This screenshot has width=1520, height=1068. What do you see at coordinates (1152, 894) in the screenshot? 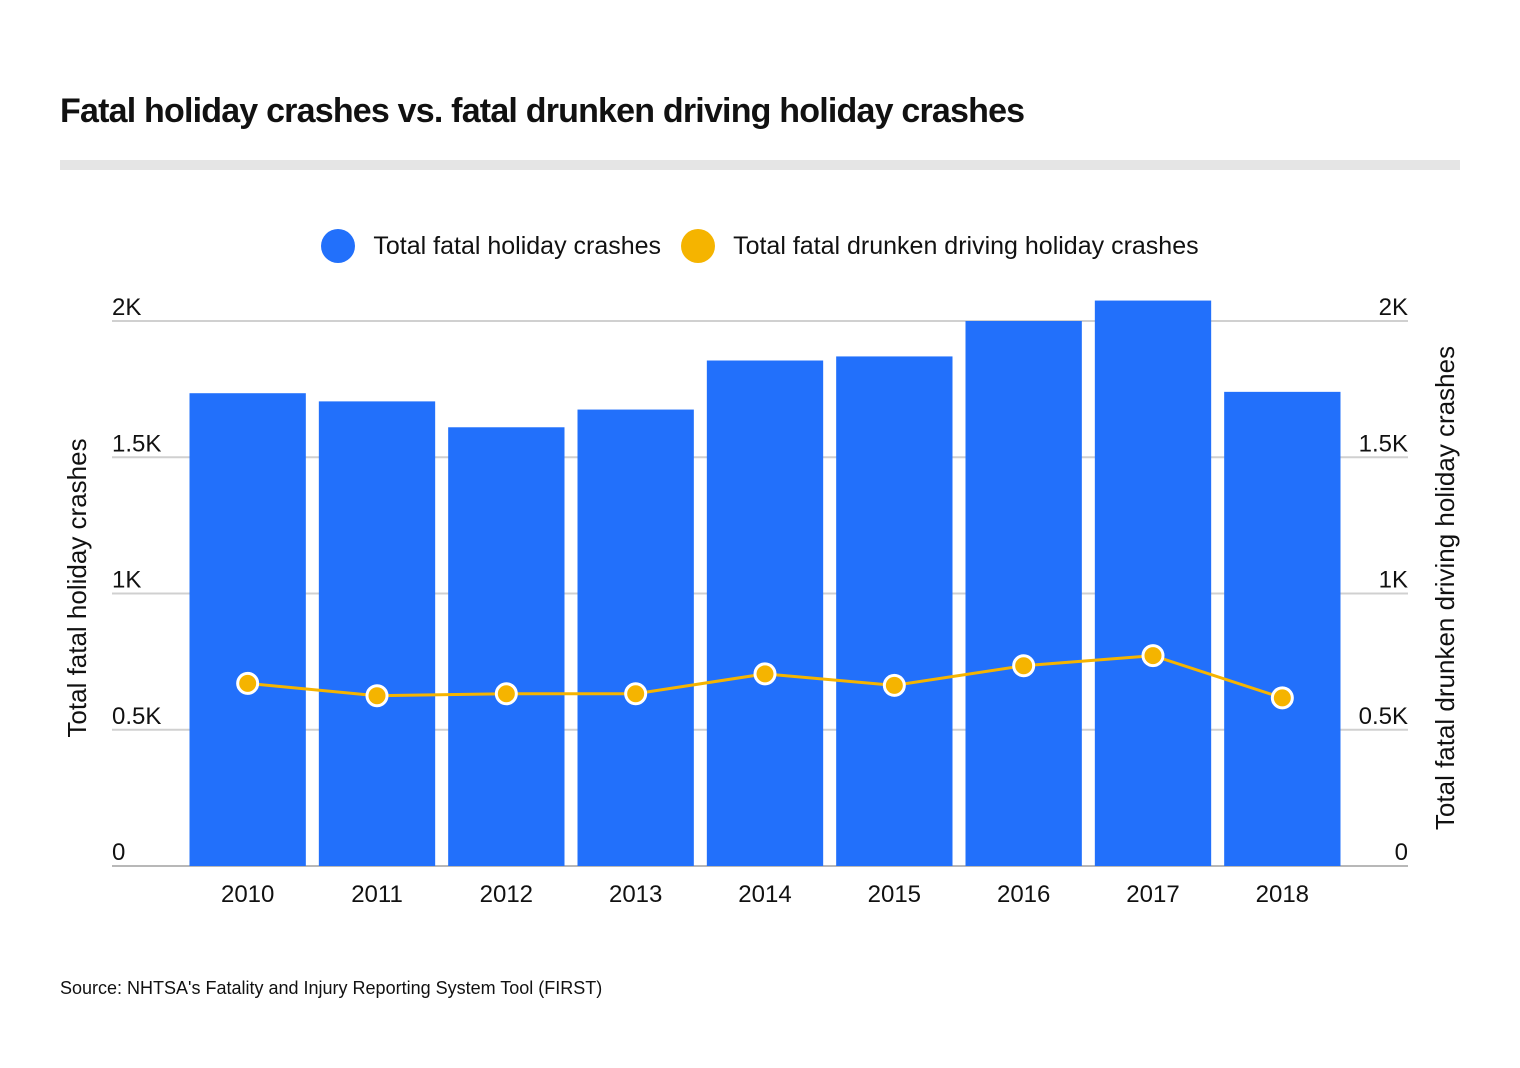
I see `x-tick-label: 2017` at bounding box center [1152, 894].